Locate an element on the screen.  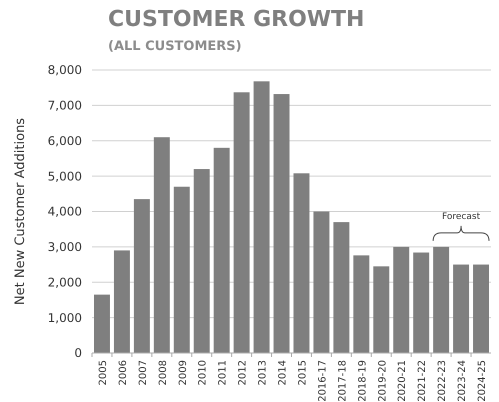
y-tick-label: 2,000 is located at coordinates (65, 282).